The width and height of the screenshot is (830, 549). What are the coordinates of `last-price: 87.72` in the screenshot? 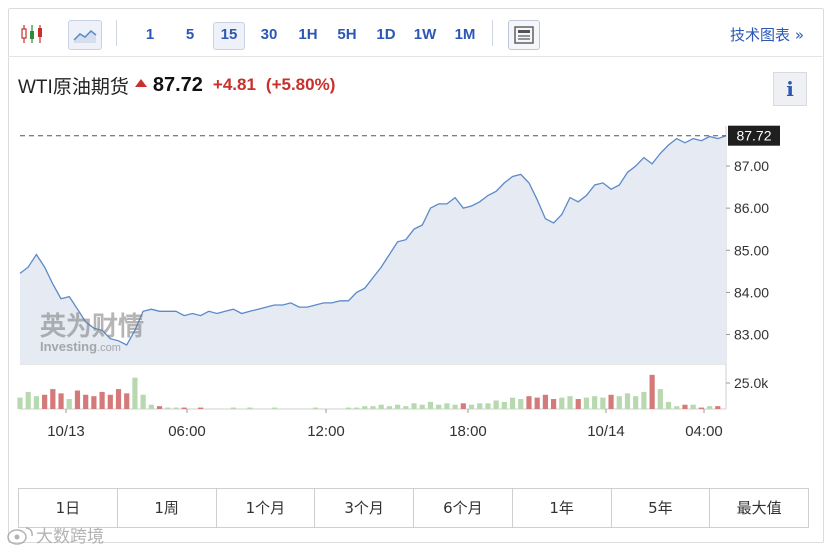 It's located at (177, 84).